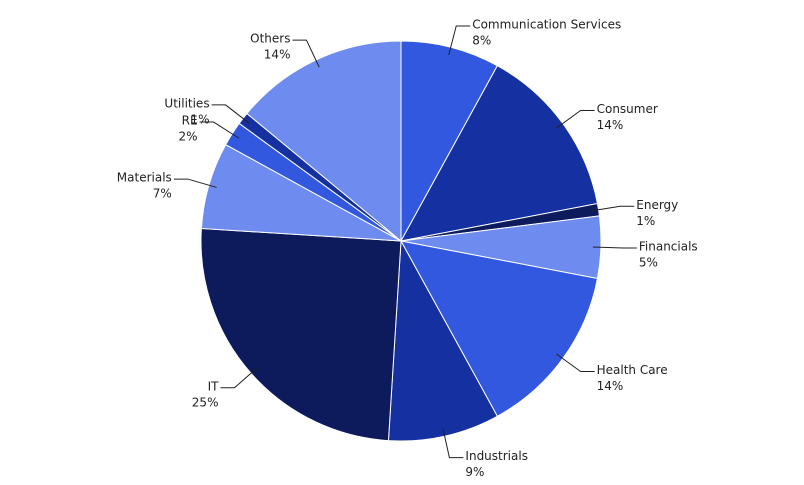 This screenshot has width=804, height=485. What do you see at coordinates (668, 246) in the screenshot?
I see `slice-label: Financials` at bounding box center [668, 246].